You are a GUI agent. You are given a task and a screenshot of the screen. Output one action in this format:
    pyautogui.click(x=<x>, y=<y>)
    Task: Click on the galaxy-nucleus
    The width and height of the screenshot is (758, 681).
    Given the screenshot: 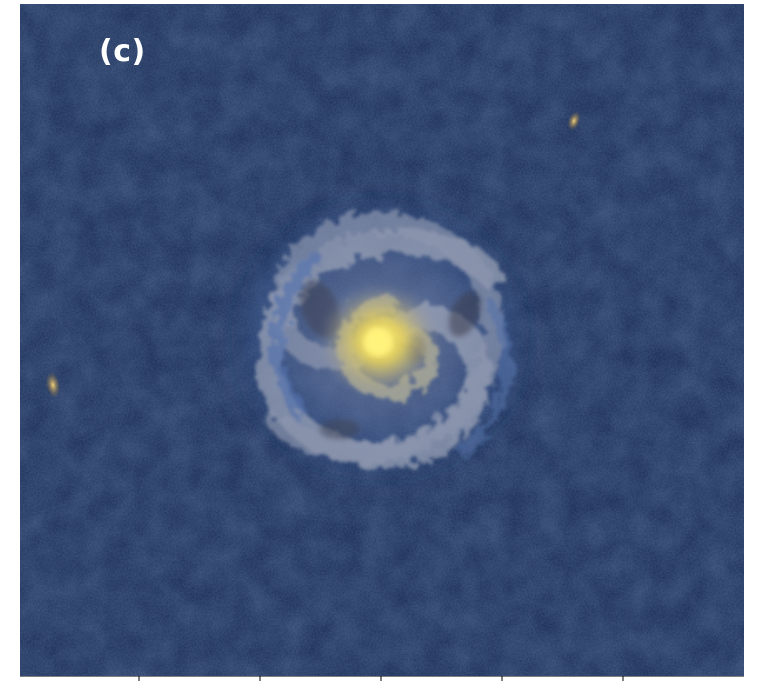 What is the action you would take?
    pyautogui.click(x=378, y=342)
    